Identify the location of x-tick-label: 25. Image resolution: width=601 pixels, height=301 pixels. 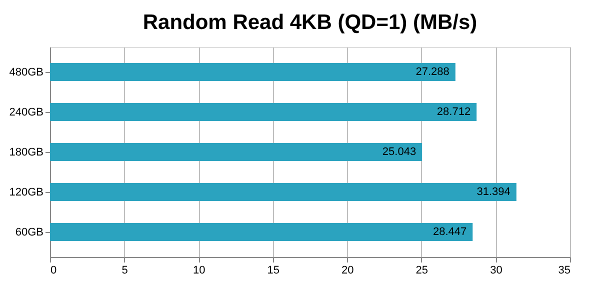
(422, 270).